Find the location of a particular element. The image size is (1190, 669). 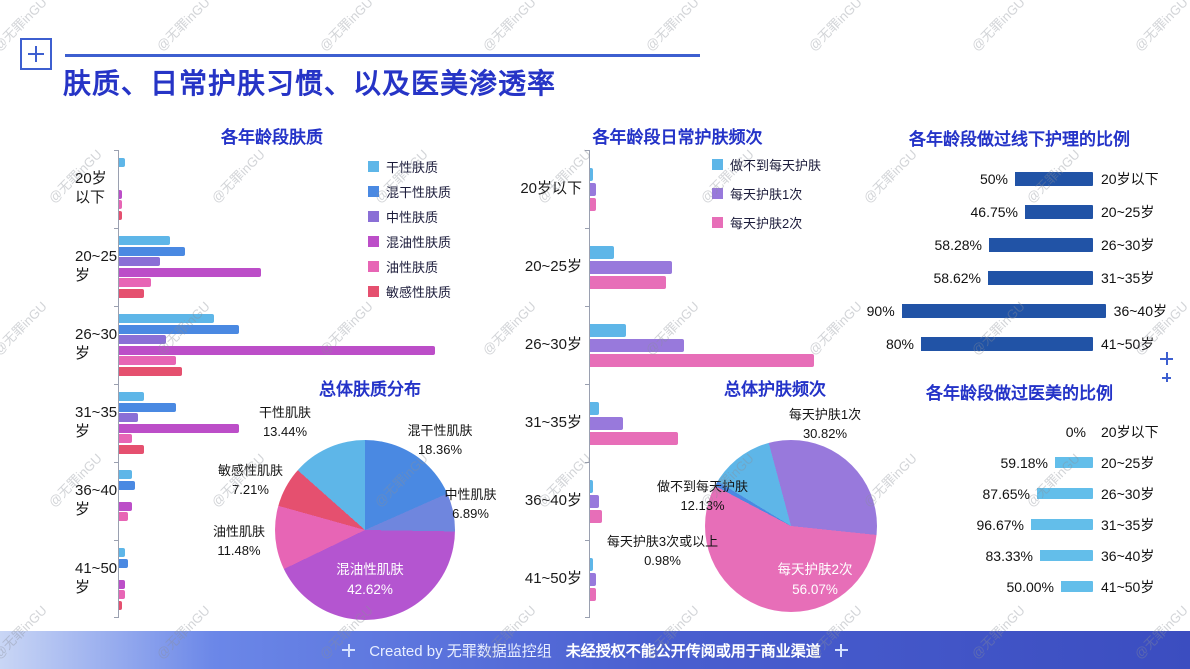

legend-item: 混油性肤质 is located at coordinates (409, 241).